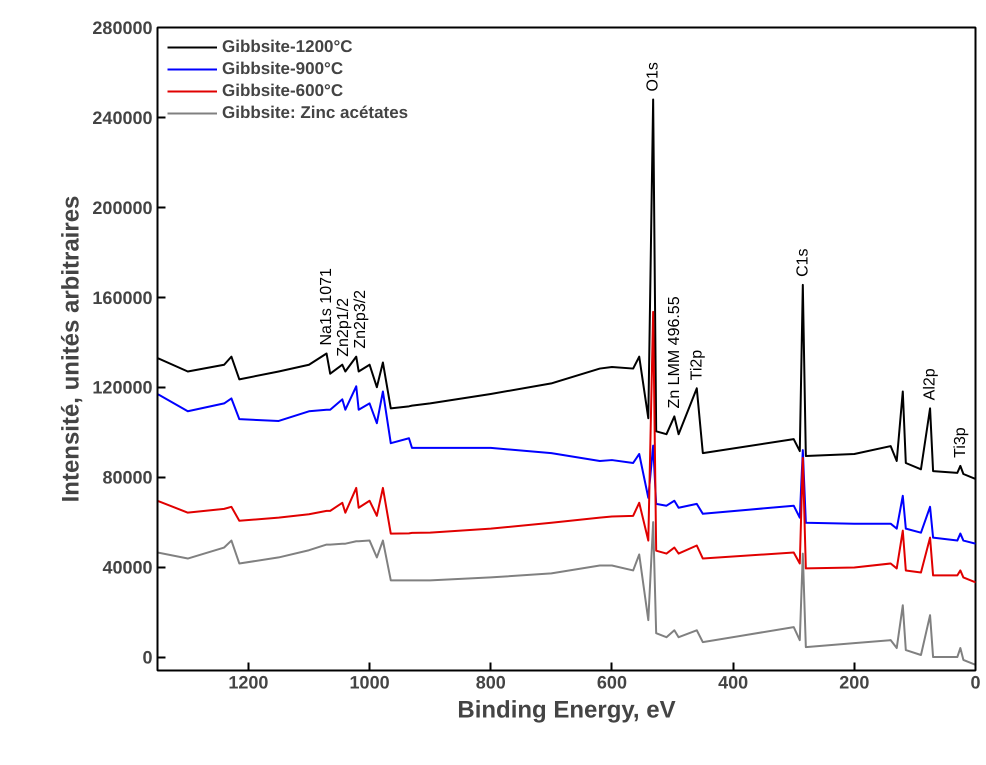 Image resolution: width=986 pixels, height=765 pixels. What do you see at coordinates (122, 118) in the screenshot?
I see `y-tick-label: 240000` at bounding box center [122, 118].